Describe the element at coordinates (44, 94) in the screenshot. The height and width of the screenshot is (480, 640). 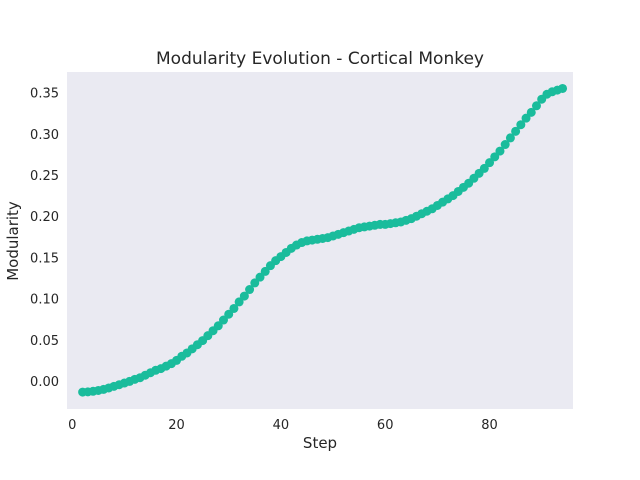
I see `y-tick-label: 0.35` at that location.